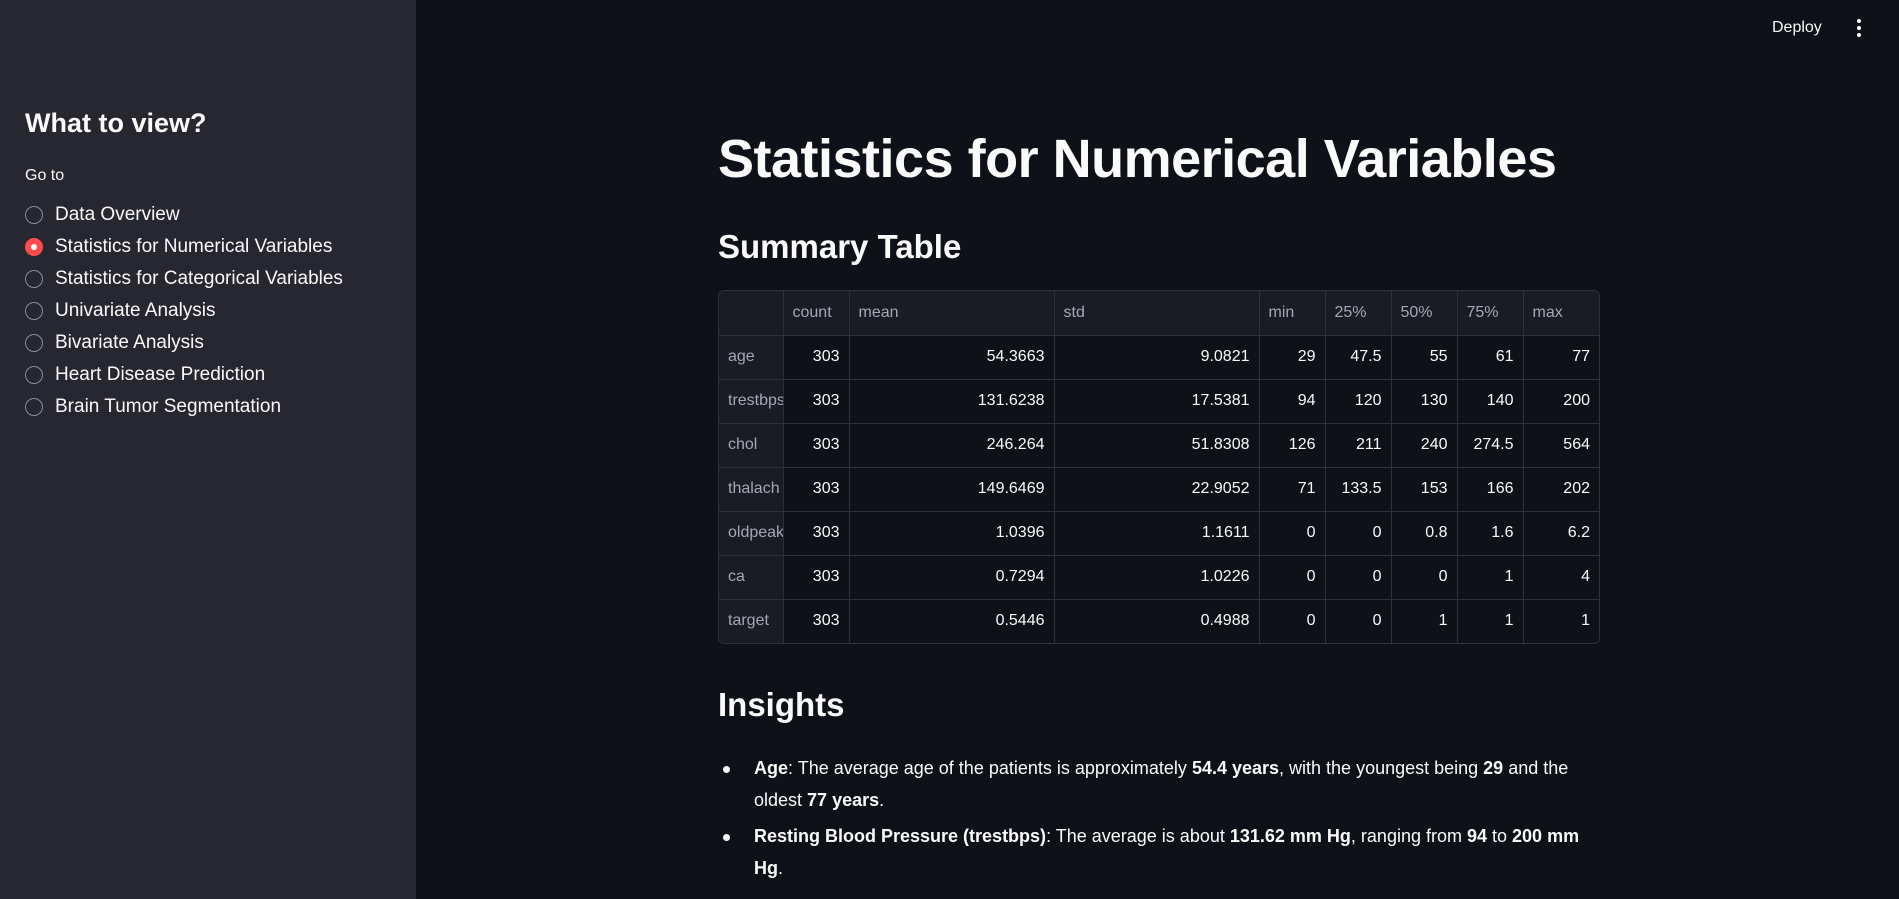  I want to click on table-cell: 1.0396, so click(952, 533).